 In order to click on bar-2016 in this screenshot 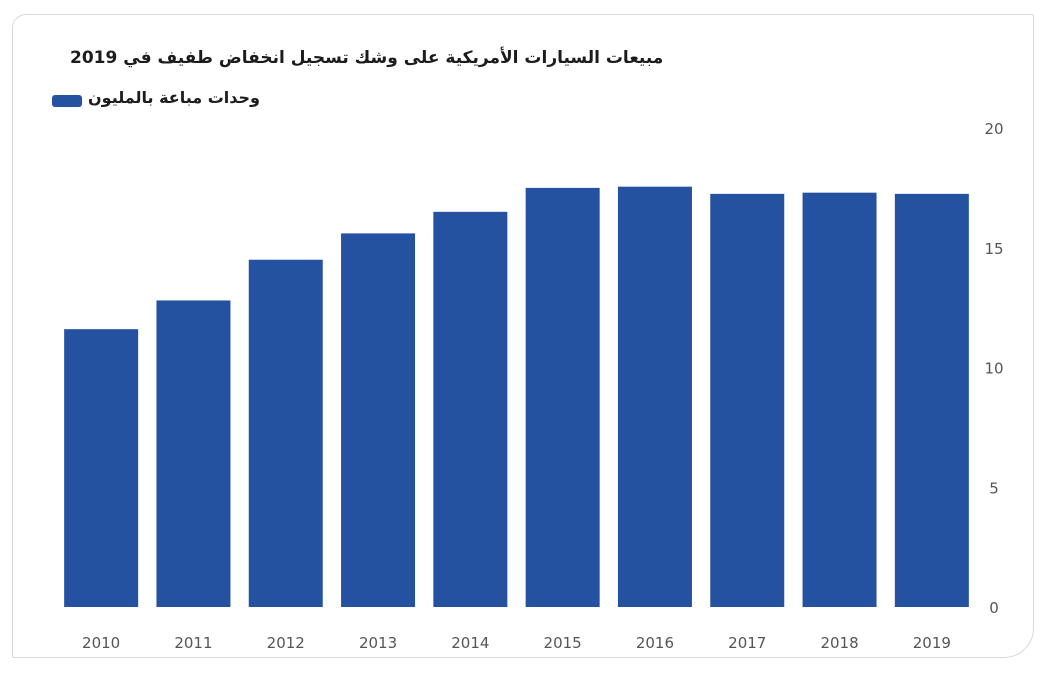, I will do `click(654, 397)`.